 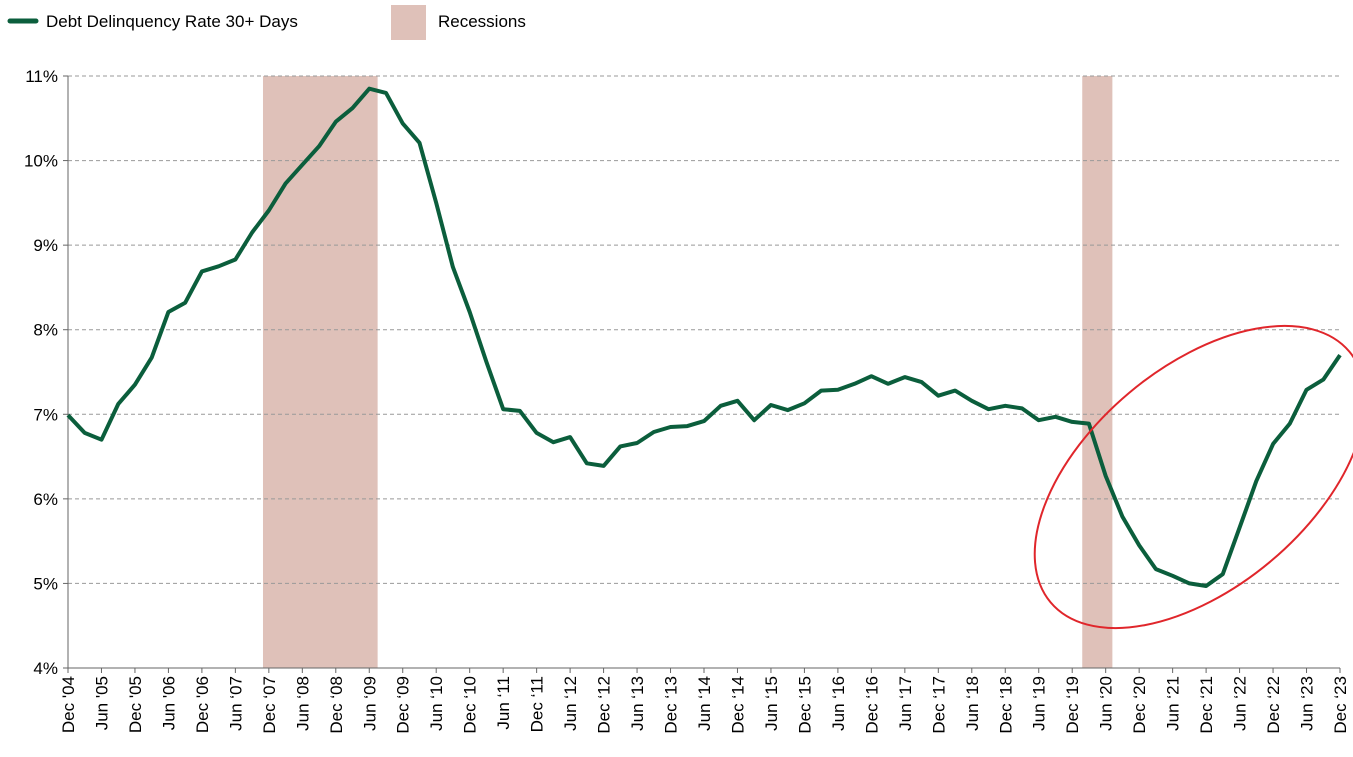 I want to click on x-tick-label: Dec ‘16, so click(x=871, y=705).